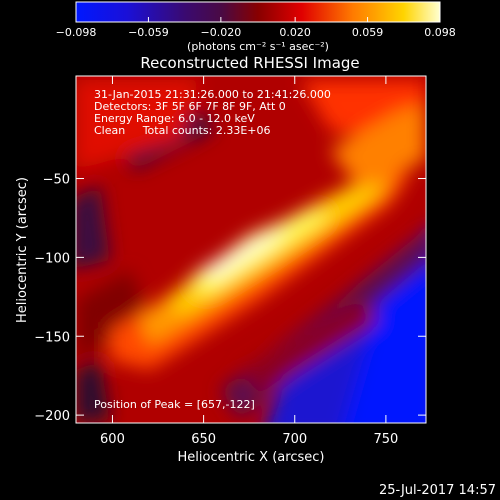 Image resolution: width=500 pixels, height=500 pixels. I want to click on y-tick-label: −100, so click(52, 258).